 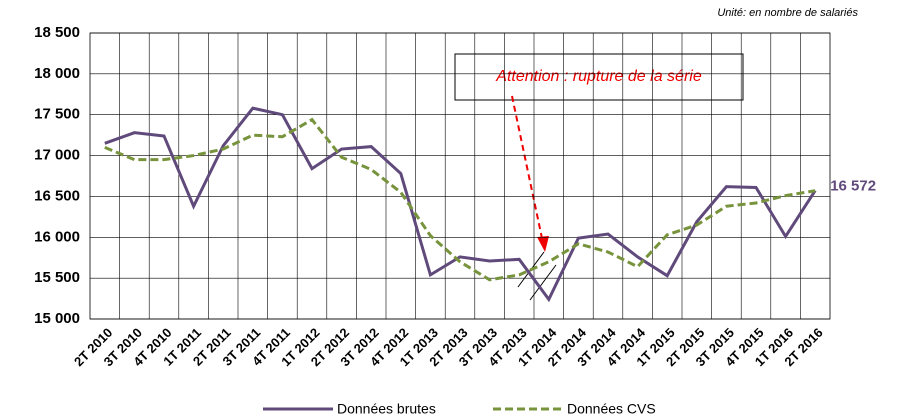 What do you see at coordinates (57, 114) in the screenshot?
I see `y-tick-label: 17 500` at bounding box center [57, 114].